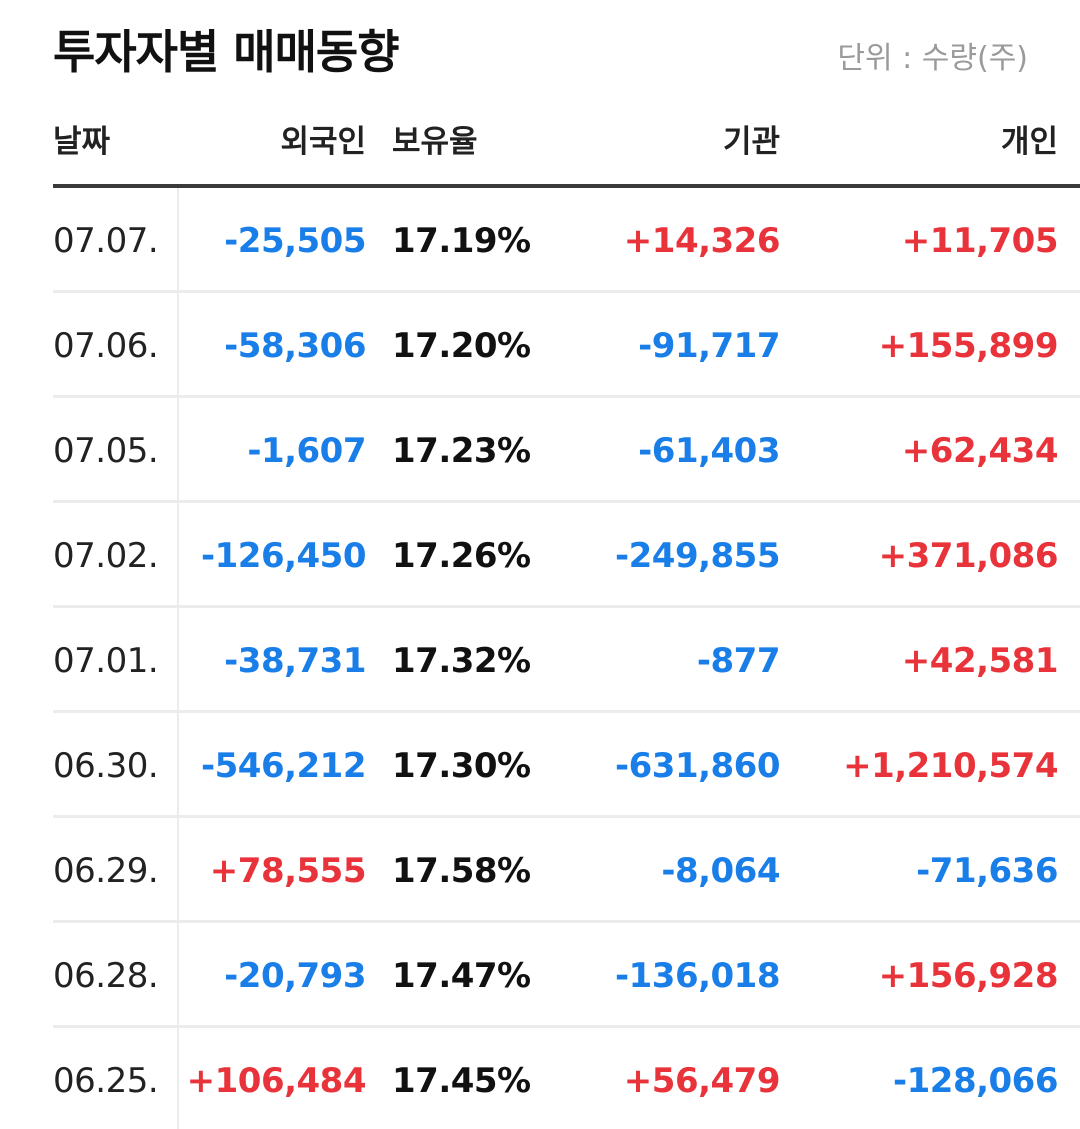 This screenshot has height=1129, width=1080. Describe the element at coordinates (461, 870) in the screenshot. I see `row-ratio: 17.58%` at that location.